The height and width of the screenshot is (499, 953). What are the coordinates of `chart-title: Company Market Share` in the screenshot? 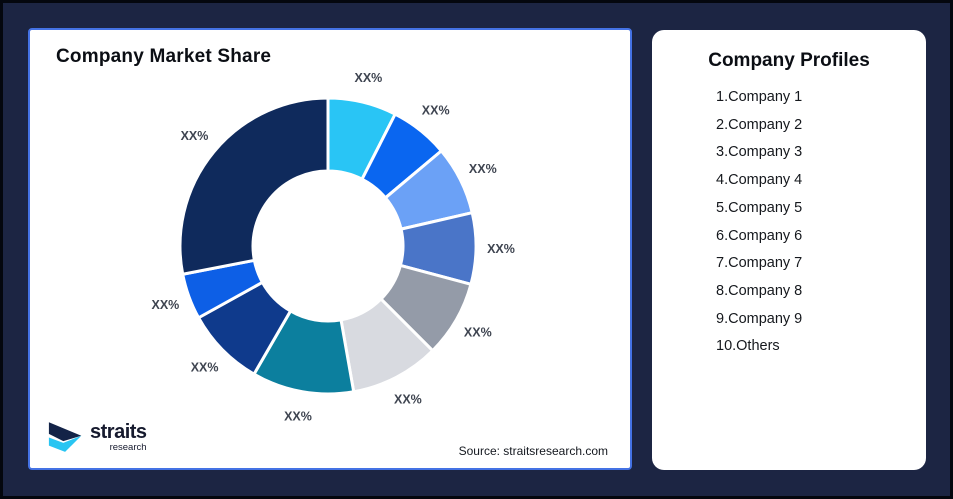 It's located at (164, 56).